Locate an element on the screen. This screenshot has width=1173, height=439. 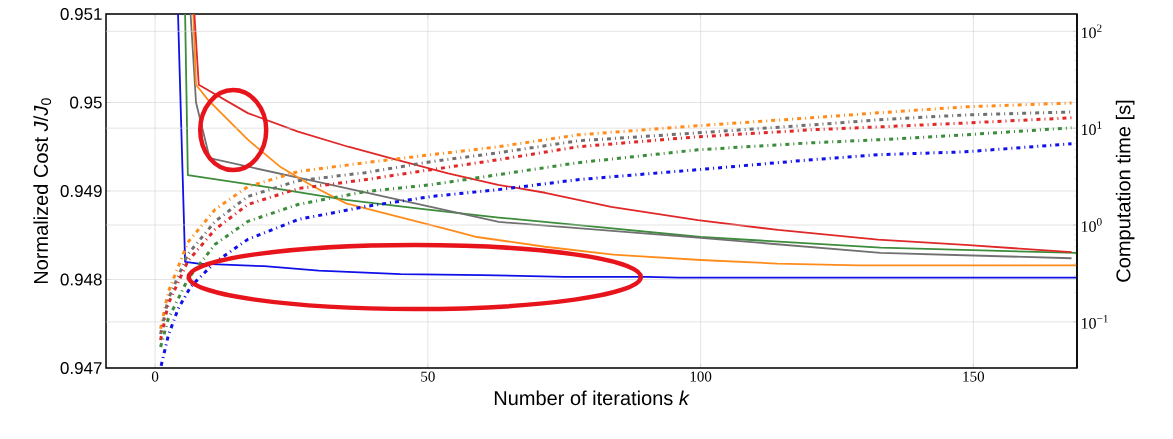
y2-tick-label: 10$^{−1}$ is located at coordinates (1094, 321).